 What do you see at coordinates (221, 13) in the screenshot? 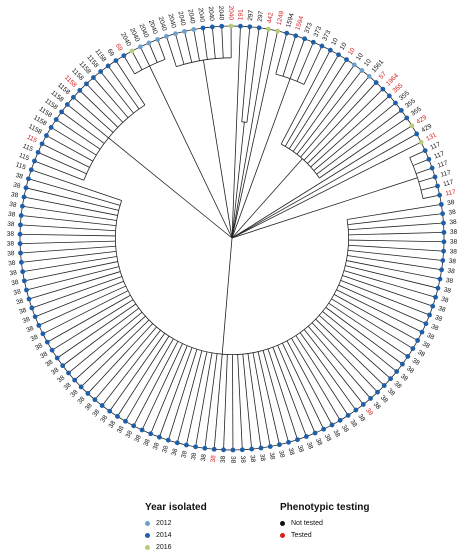
I see `tip-label: 2040` at bounding box center [221, 13].